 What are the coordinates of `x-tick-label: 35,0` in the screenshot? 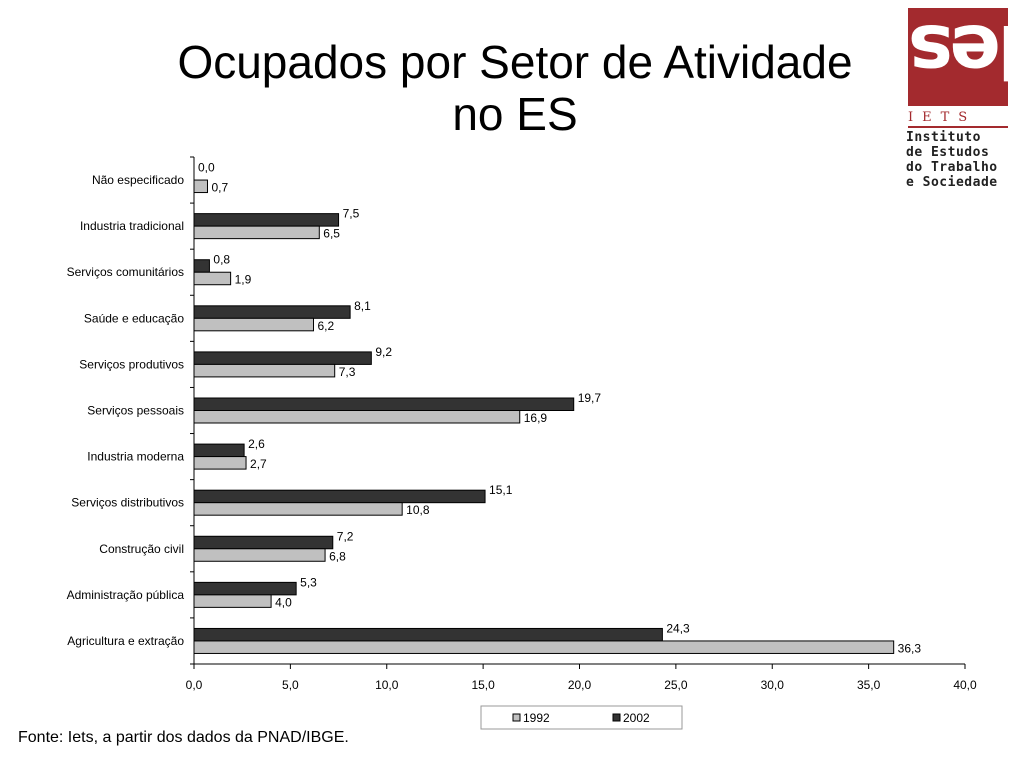 It's located at (869, 685).